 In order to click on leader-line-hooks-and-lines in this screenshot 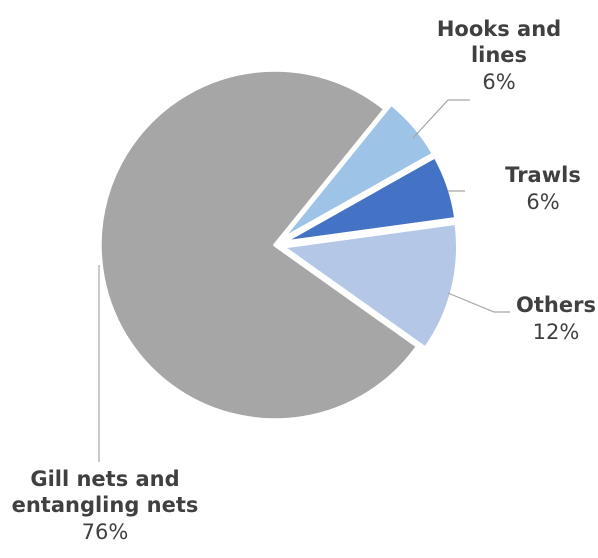, I will do `click(441, 119)`.